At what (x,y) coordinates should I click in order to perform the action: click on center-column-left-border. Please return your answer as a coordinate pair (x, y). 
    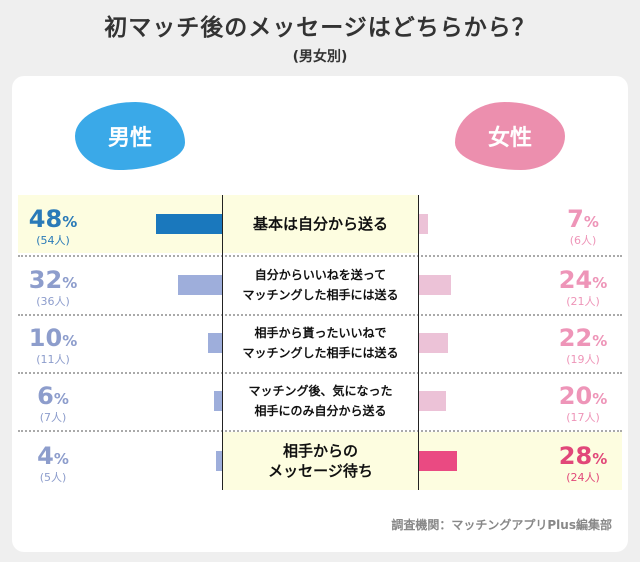
    Looking at the image, I should click on (222, 342).